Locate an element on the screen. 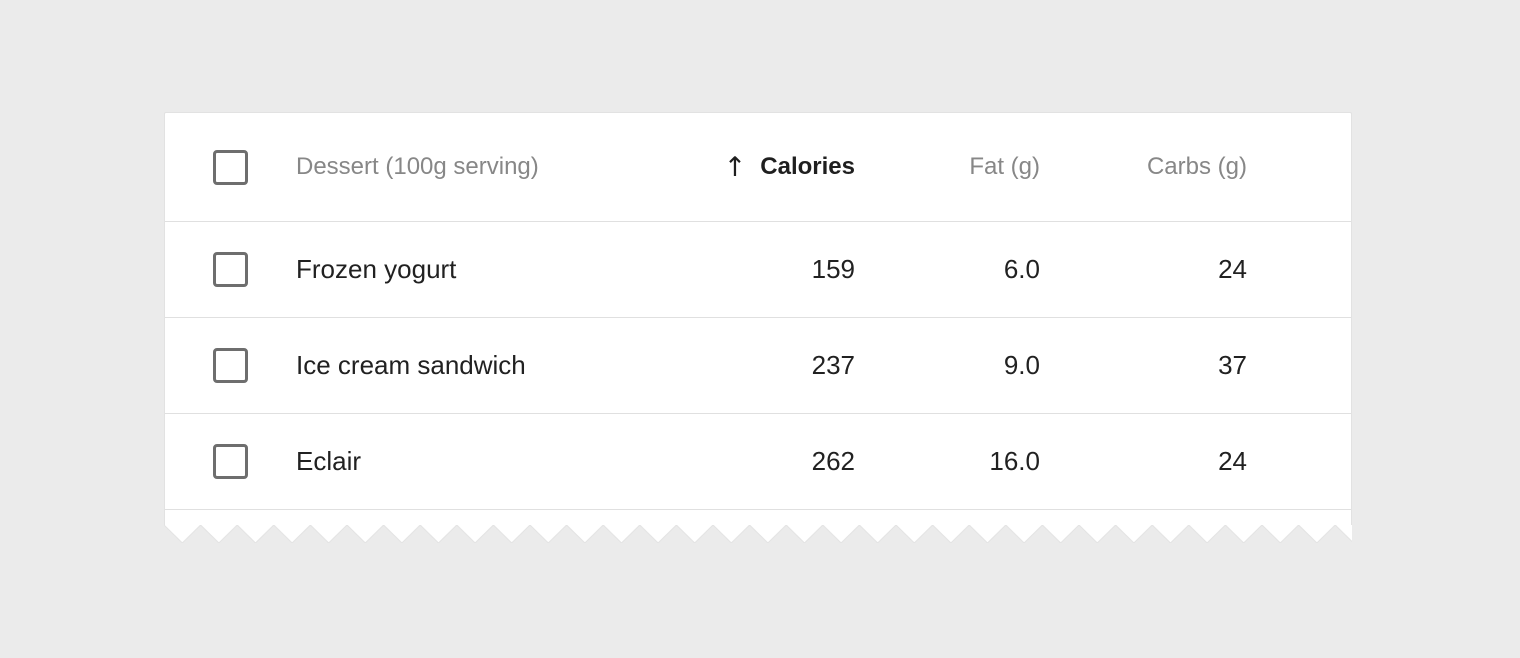 This screenshot has width=1520, height=658. select-all-checkbox is located at coordinates (230, 167).